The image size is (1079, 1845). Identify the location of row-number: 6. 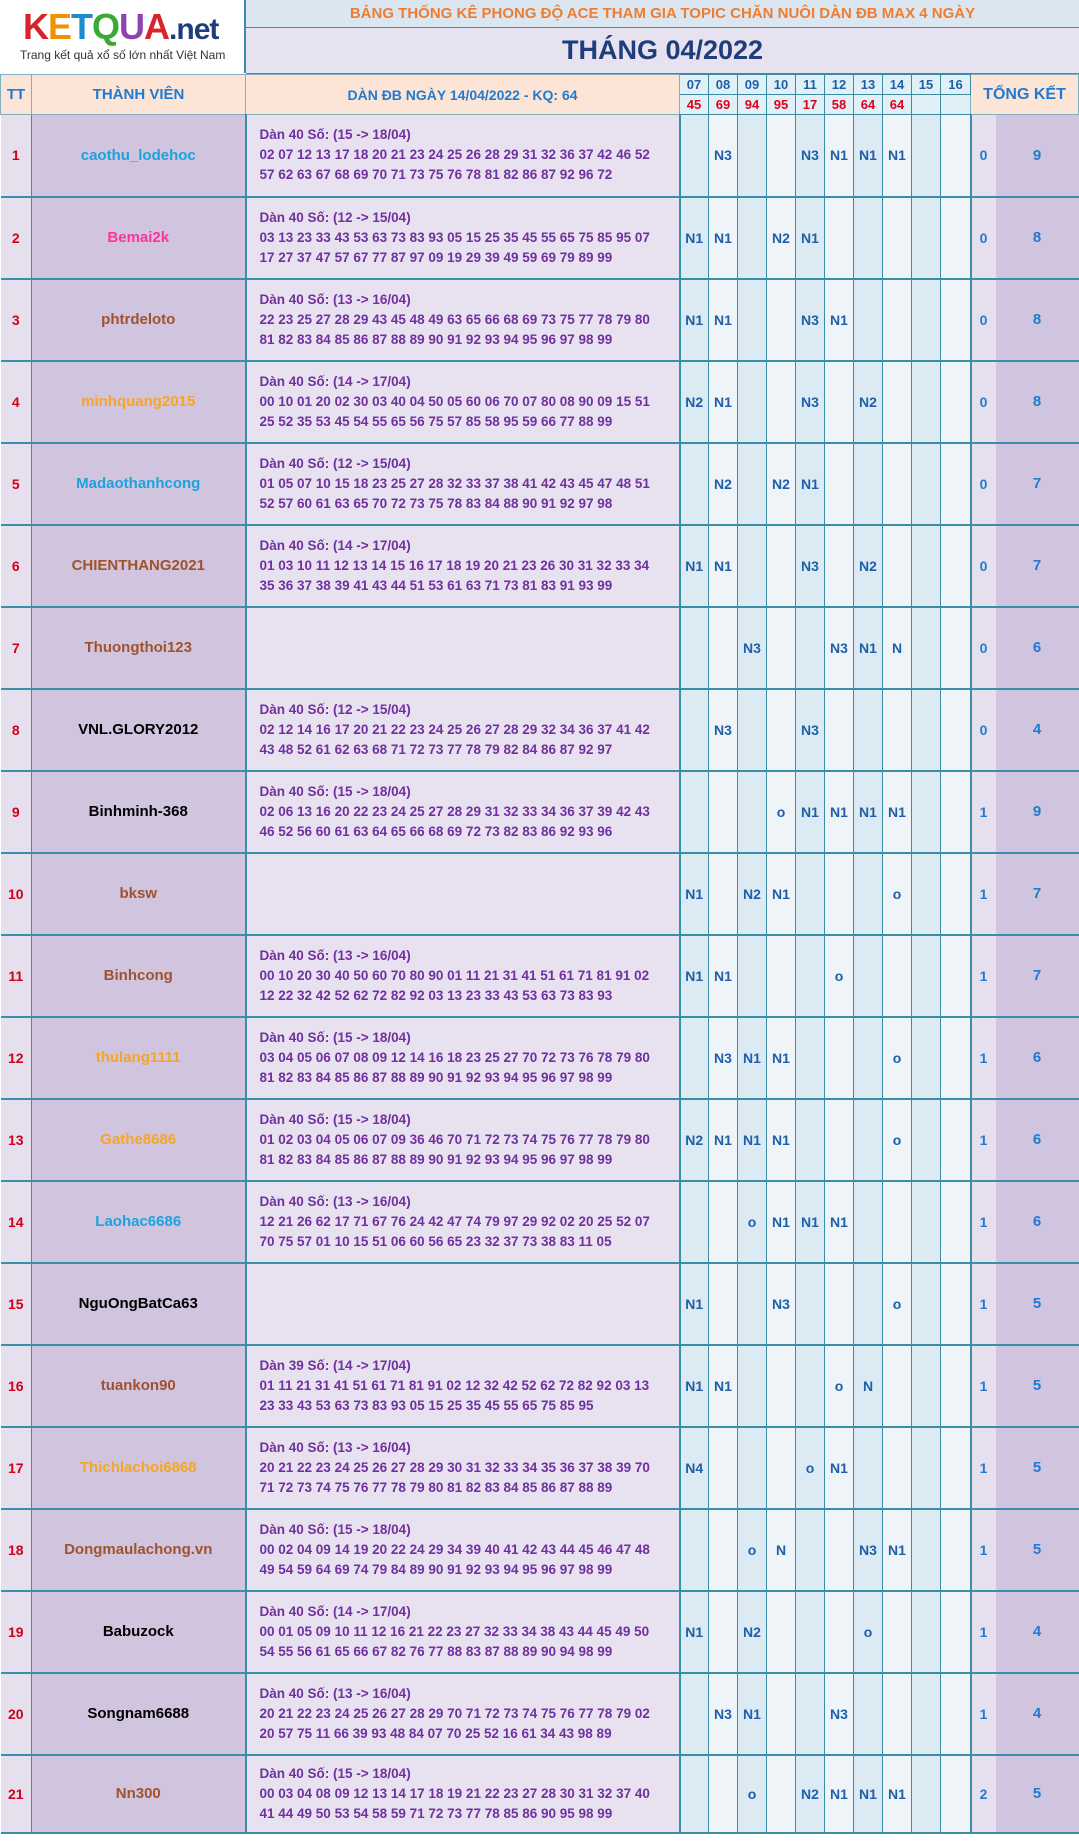
(16, 566).